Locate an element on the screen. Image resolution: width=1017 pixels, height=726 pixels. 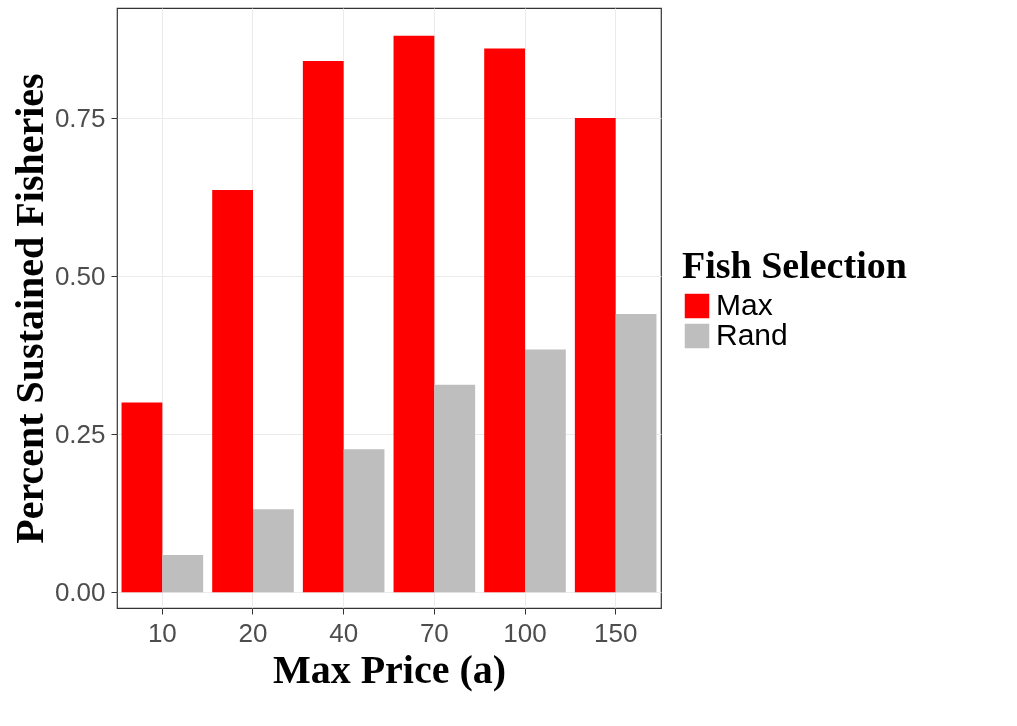
x-tick-label: 70 is located at coordinates (434, 632).